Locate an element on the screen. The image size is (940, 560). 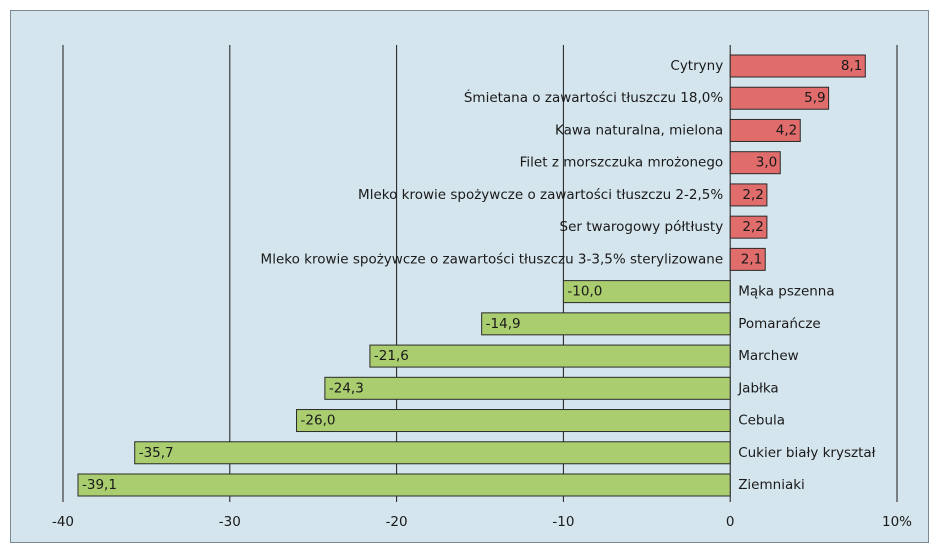
category-label: Śmietana o zawartości tłuszczu 18,0% is located at coordinates (594, 97).